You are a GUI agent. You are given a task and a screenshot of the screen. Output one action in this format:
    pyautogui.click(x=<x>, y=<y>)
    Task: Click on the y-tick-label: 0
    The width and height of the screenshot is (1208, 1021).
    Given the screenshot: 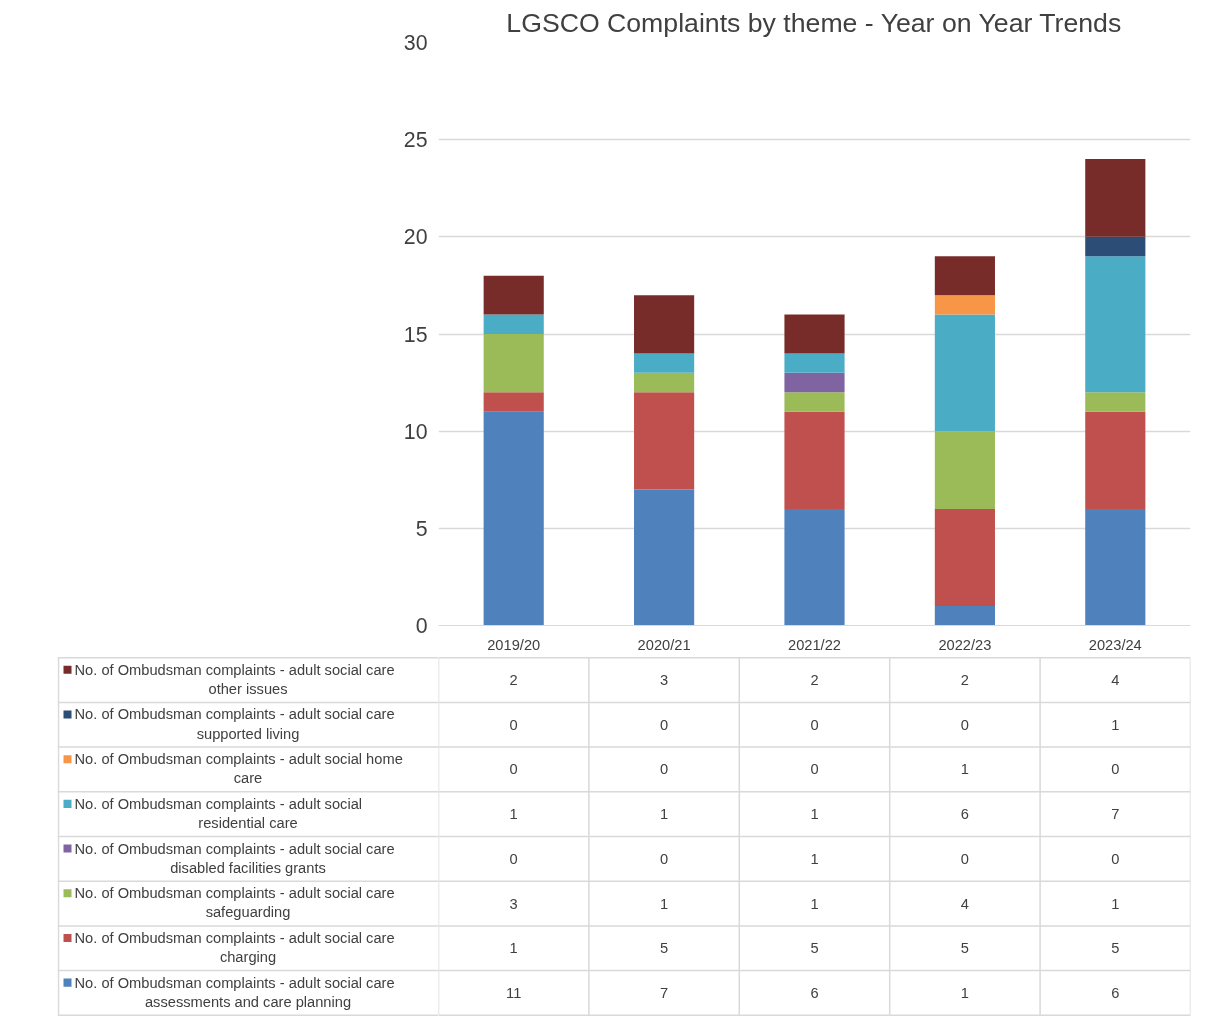 What is the action you would take?
    pyautogui.click(x=421, y=626)
    